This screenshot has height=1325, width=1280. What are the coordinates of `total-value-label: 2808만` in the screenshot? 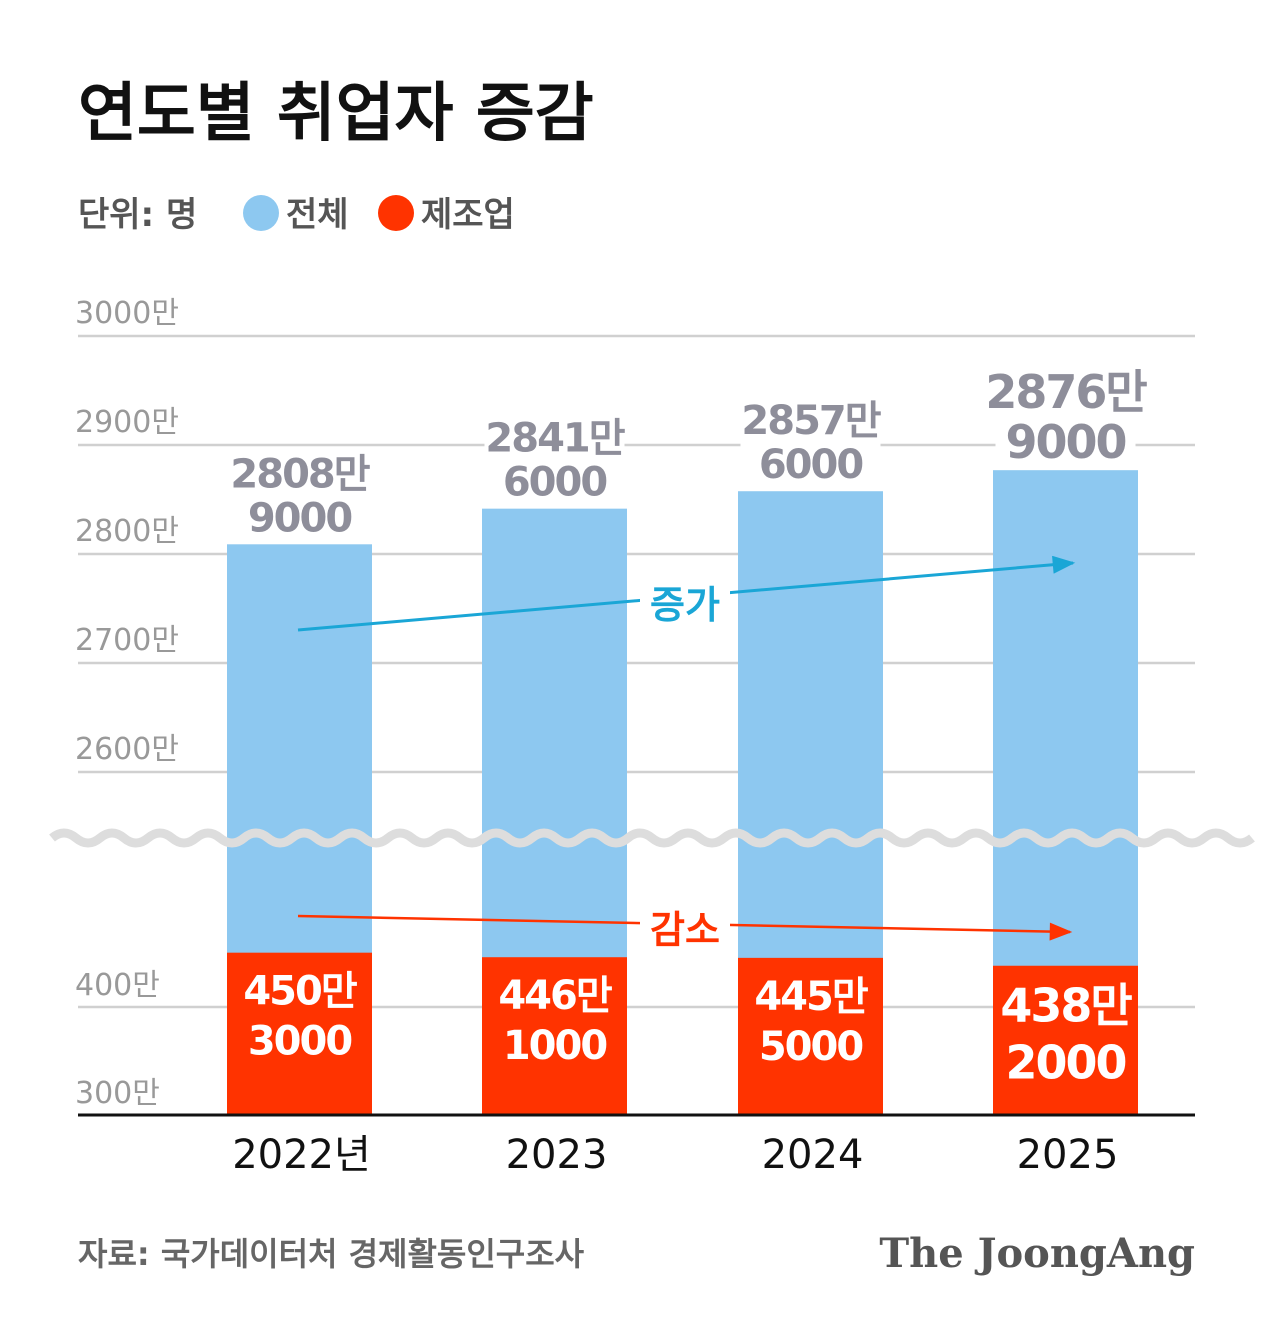 It's located at (300, 474).